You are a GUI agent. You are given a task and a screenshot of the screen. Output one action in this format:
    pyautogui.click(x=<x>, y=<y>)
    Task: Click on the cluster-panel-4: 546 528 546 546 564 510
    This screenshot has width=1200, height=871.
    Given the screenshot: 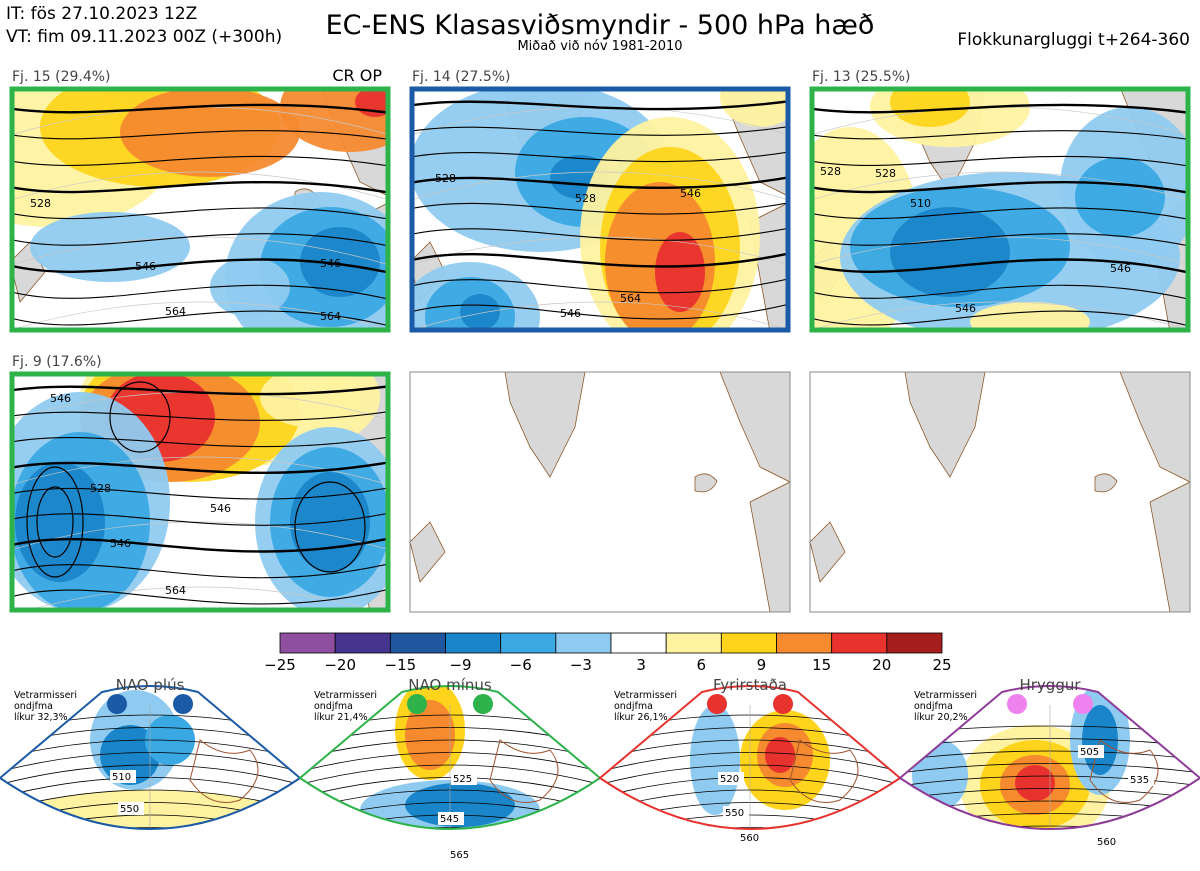 What is the action you would take?
    pyautogui.click(x=200, y=492)
    